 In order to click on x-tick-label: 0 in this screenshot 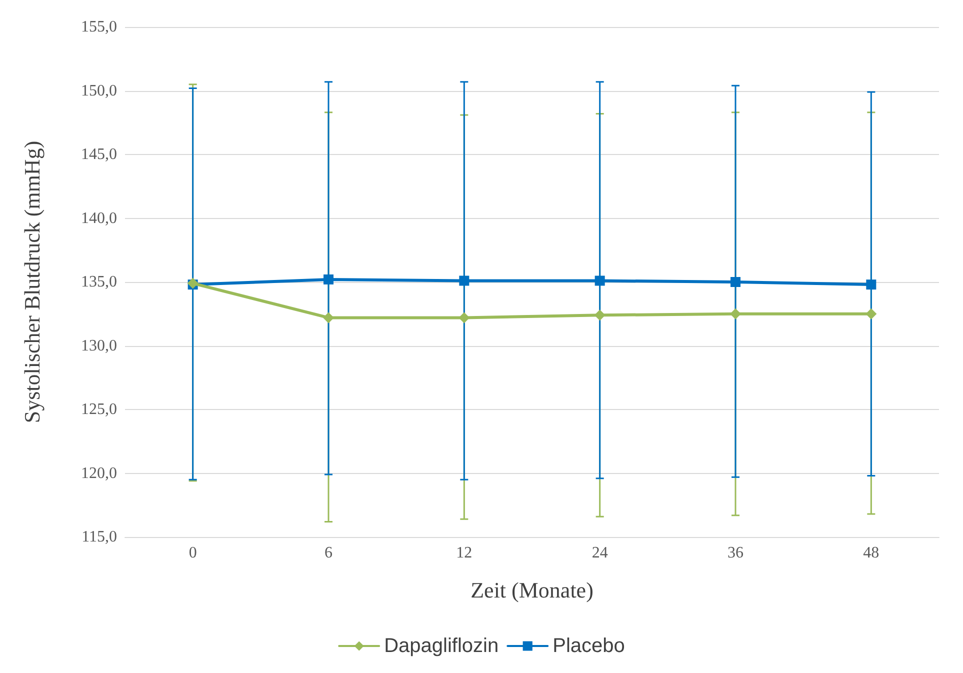, I will do `click(192, 553)`.